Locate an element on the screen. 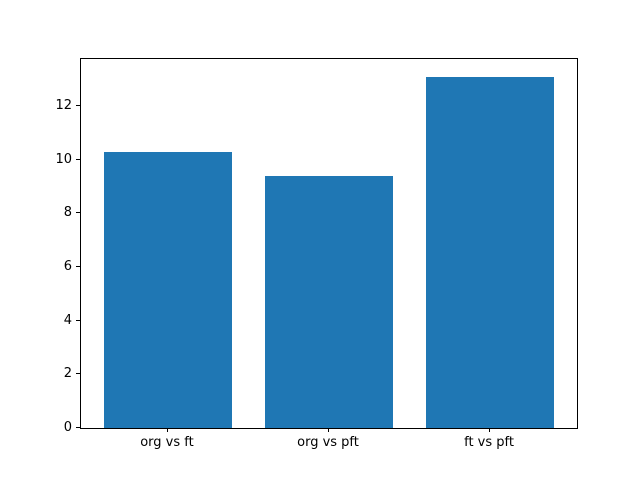  bar-org-vs-ft is located at coordinates (168, 289).